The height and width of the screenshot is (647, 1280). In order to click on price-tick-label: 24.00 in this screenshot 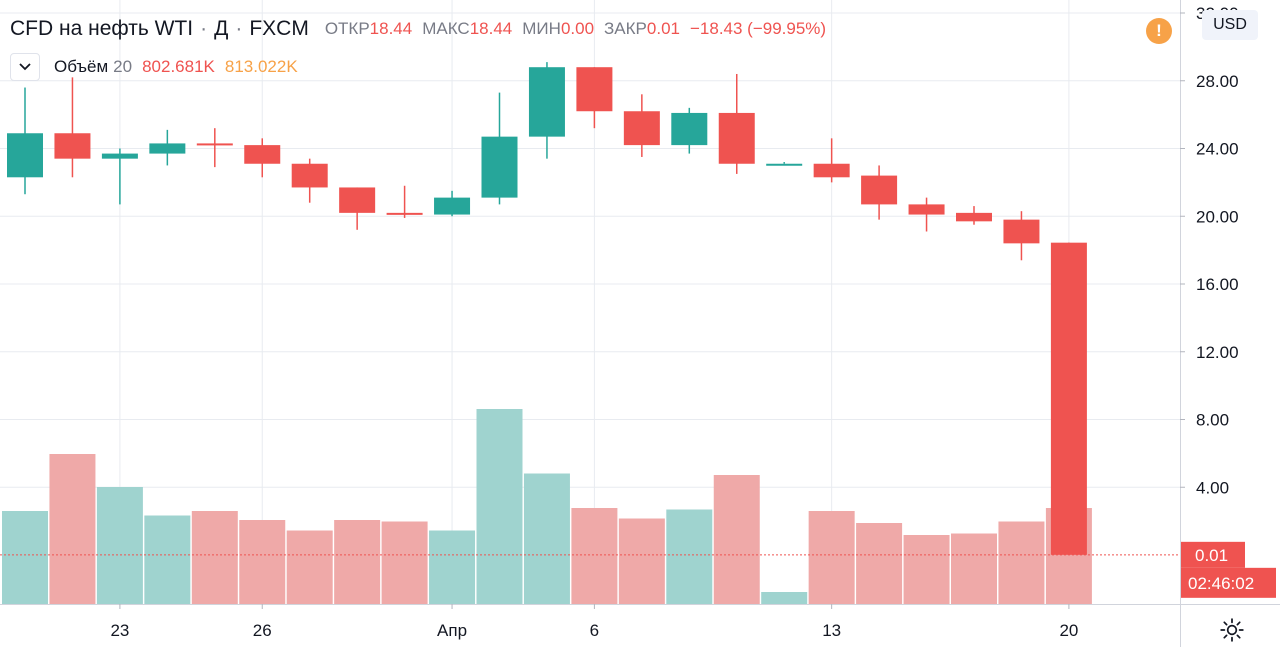, I will do `click(1217, 149)`.